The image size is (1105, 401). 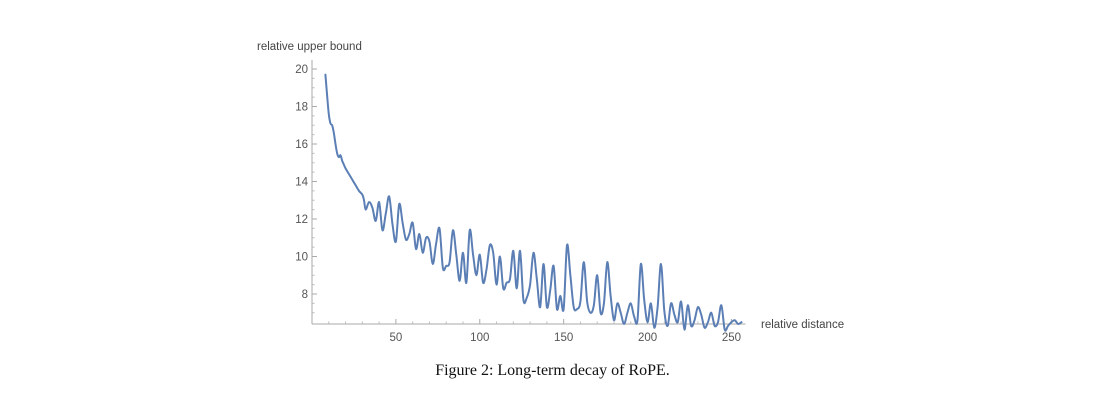 What do you see at coordinates (301, 258) in the screenshot?
I see `y-tick-label: 10` at bounding box center [301, 258].